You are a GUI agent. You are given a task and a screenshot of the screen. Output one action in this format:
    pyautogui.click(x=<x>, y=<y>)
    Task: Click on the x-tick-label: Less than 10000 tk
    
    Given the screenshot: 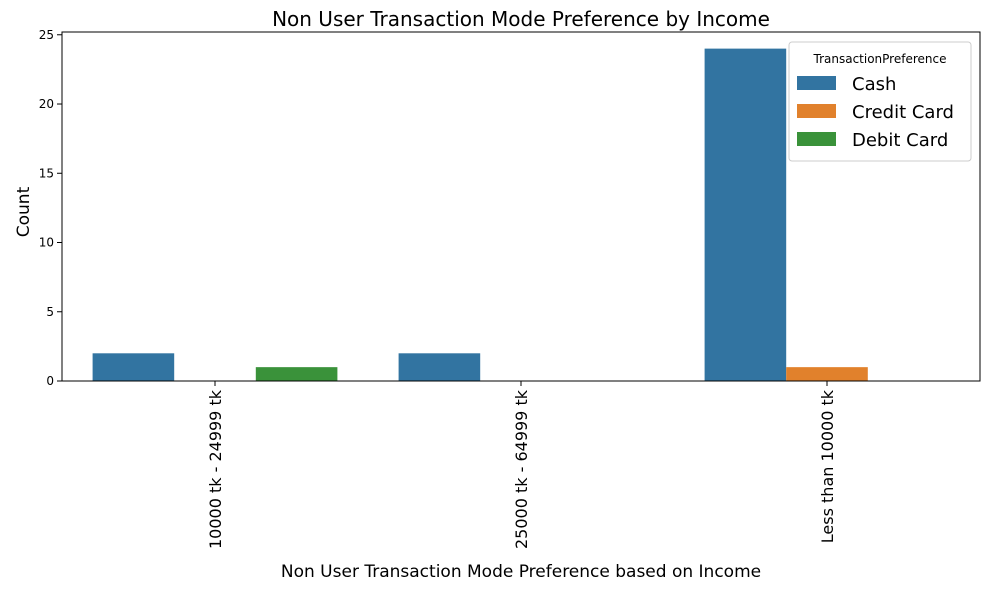 What is the action you would take?
    pyautogui.click(x=827, y=466)
    